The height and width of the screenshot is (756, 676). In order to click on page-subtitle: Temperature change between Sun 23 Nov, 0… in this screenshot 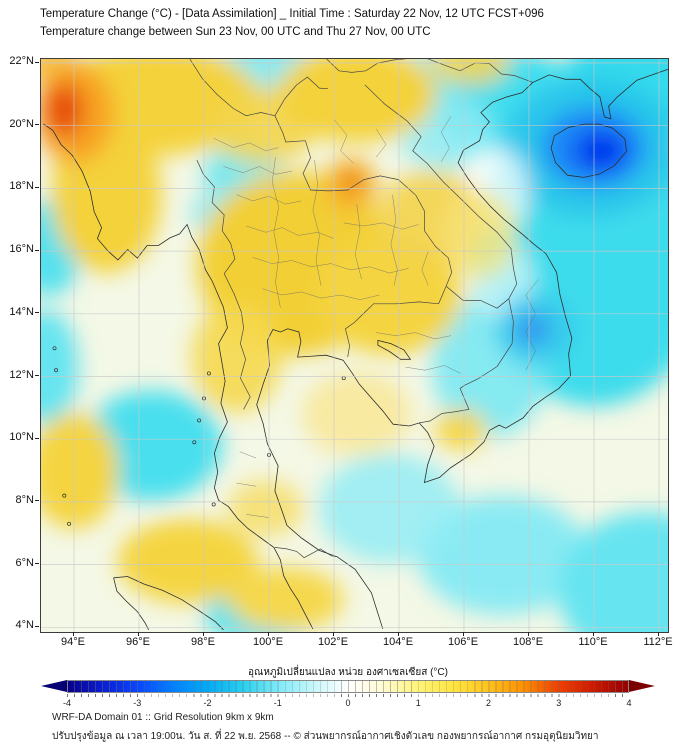, I will do `click(235, 32)`.